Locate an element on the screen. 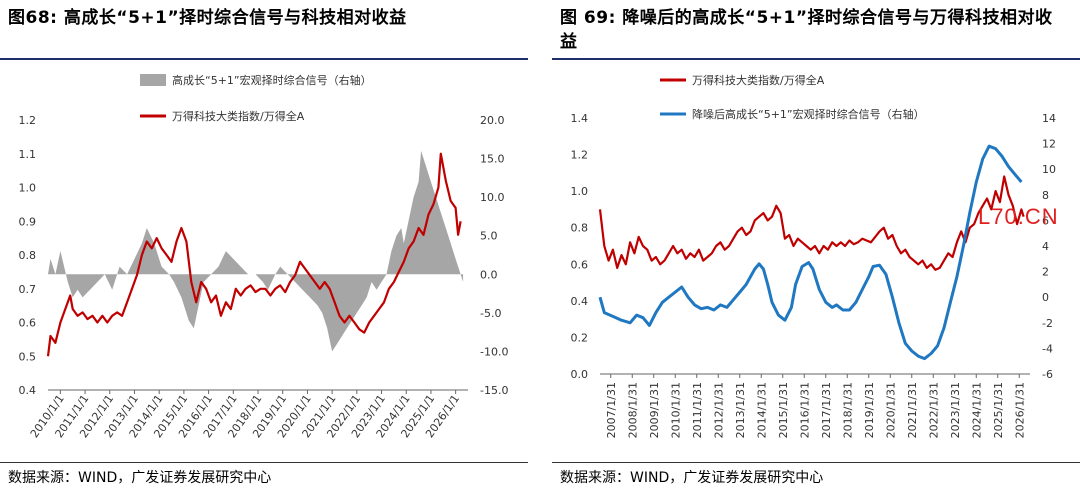 Image resolution: width=1080 pixels, height=495 pixels. fig68-y-right-tick: 15.0 is located at coordinates (492, 159).